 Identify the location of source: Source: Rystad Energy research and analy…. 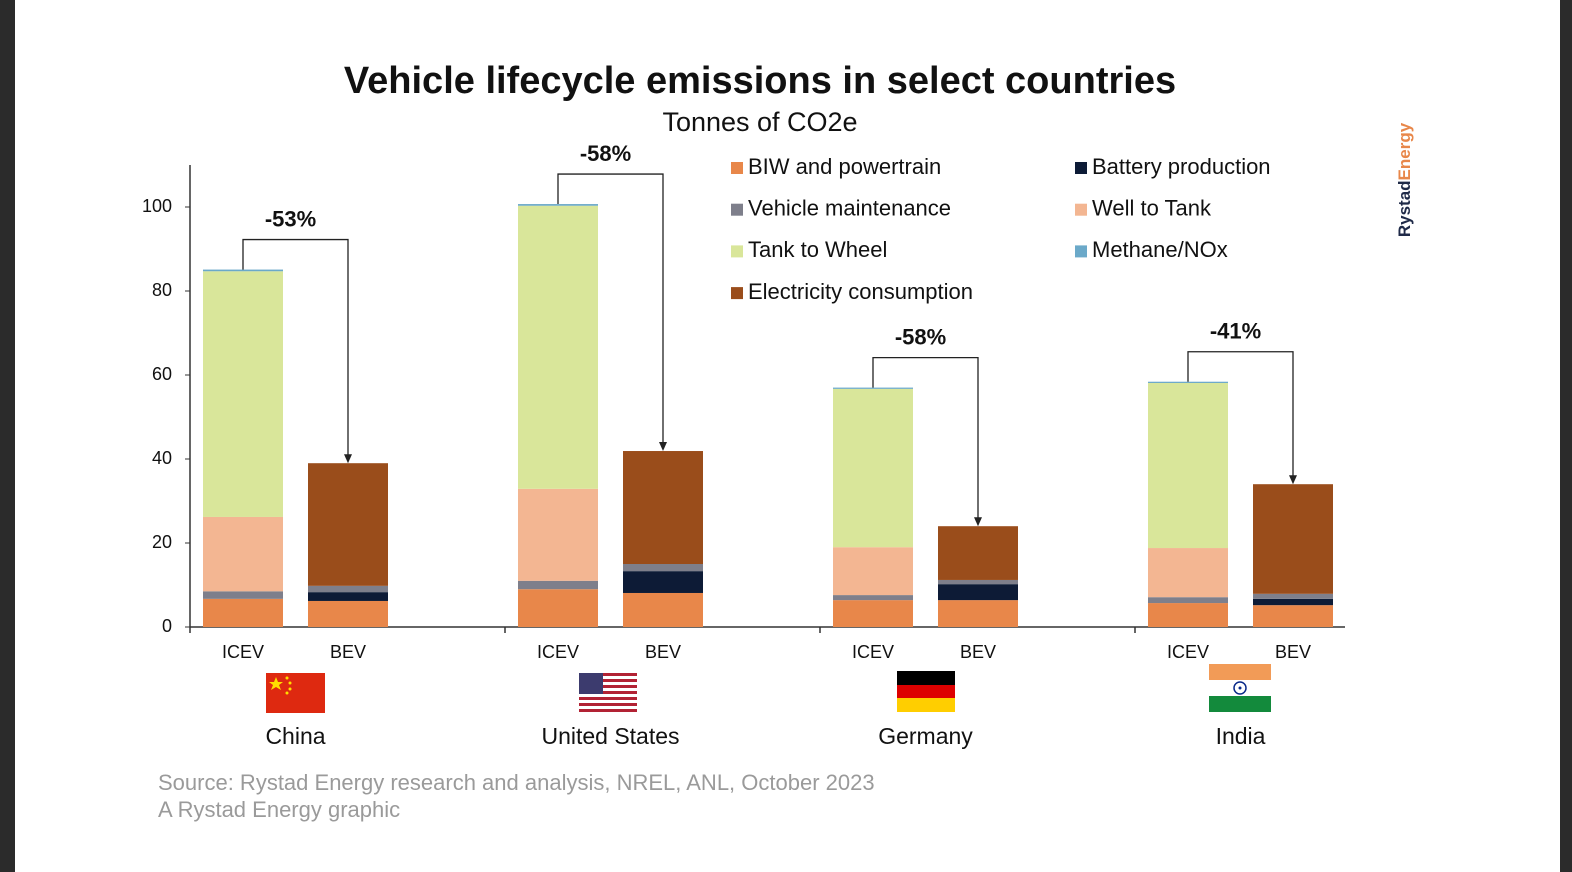
(516, 782).